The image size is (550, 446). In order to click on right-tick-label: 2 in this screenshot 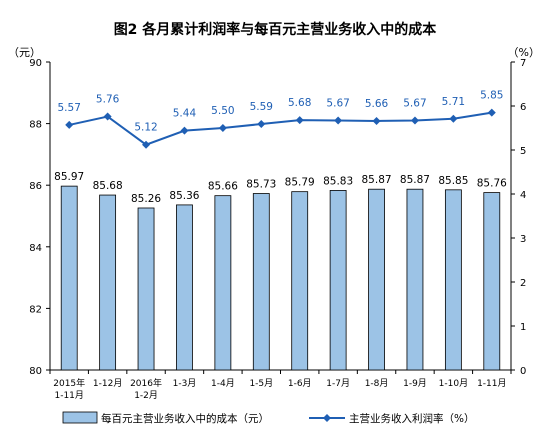, I will do `click(523, 283)`.